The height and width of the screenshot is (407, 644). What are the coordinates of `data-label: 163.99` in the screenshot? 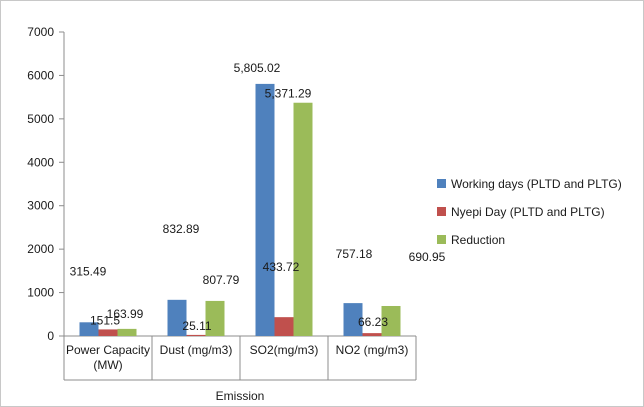 It's located at (125, 314).